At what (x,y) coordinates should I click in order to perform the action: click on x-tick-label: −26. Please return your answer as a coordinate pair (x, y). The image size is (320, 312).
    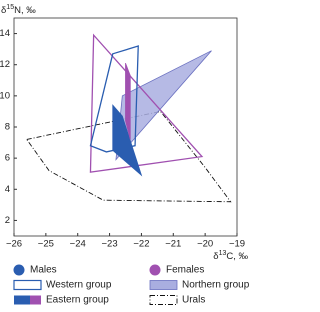
    Looking at the image, I should click on (14, 244).